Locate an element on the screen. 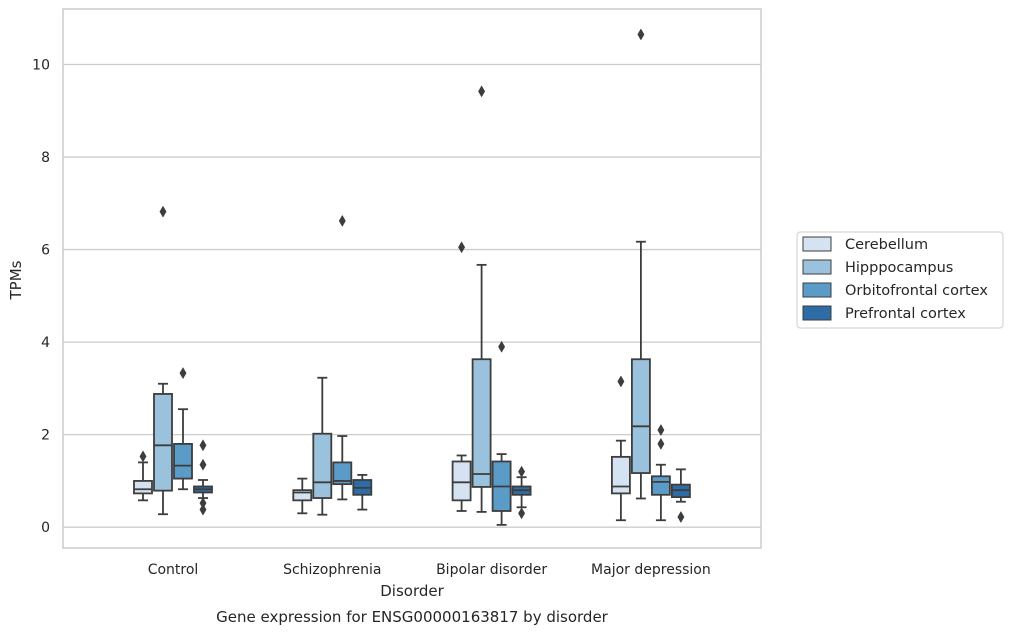 The height and width of the screenshot is (634, 1013). y-axis-label: TPMs is located at coordinates (16, 280).